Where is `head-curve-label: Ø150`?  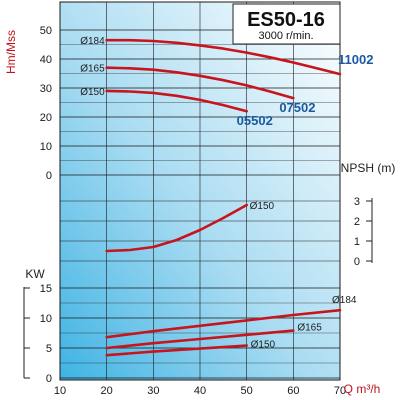 head-curve-label: Ø150 is located at coordinates (92, 92).